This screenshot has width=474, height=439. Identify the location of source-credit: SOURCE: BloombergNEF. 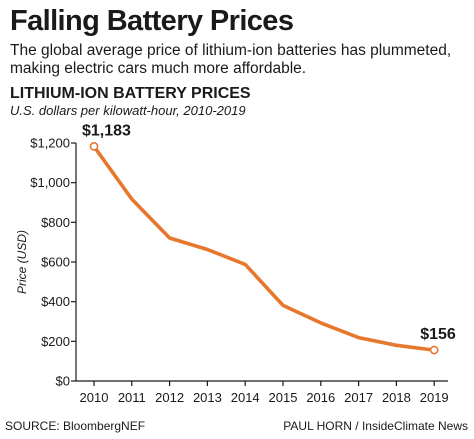
(75, 426).